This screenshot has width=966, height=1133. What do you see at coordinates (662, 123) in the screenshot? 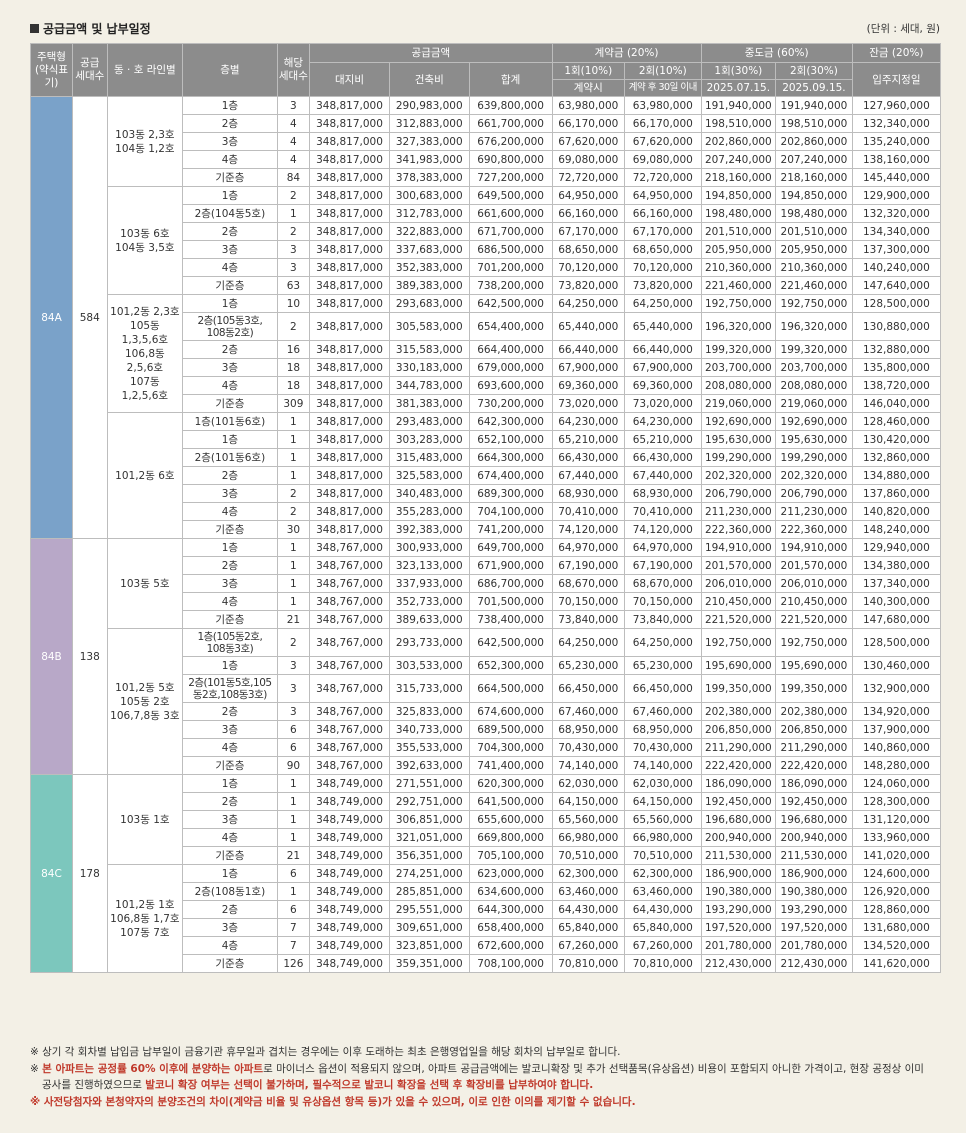
I see `c2-cell: 66,170,000` at bounding box center [662, 123].